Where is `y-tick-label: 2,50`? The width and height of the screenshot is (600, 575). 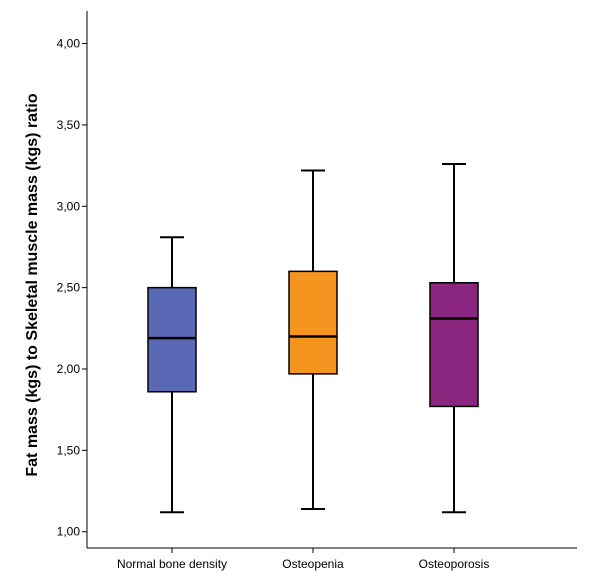 y-tick-label: 2,50 is located at coordinates (69, 288).